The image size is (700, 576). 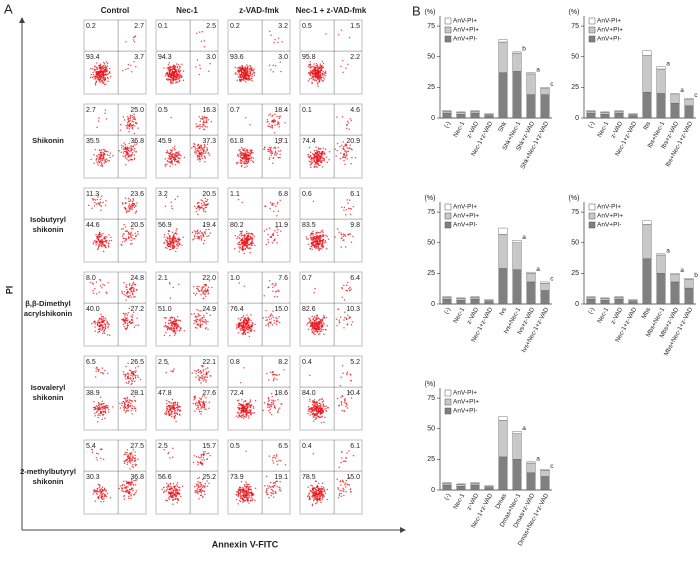 I want to click on quadrant-value: 23.6, so click(x=137, y=194).